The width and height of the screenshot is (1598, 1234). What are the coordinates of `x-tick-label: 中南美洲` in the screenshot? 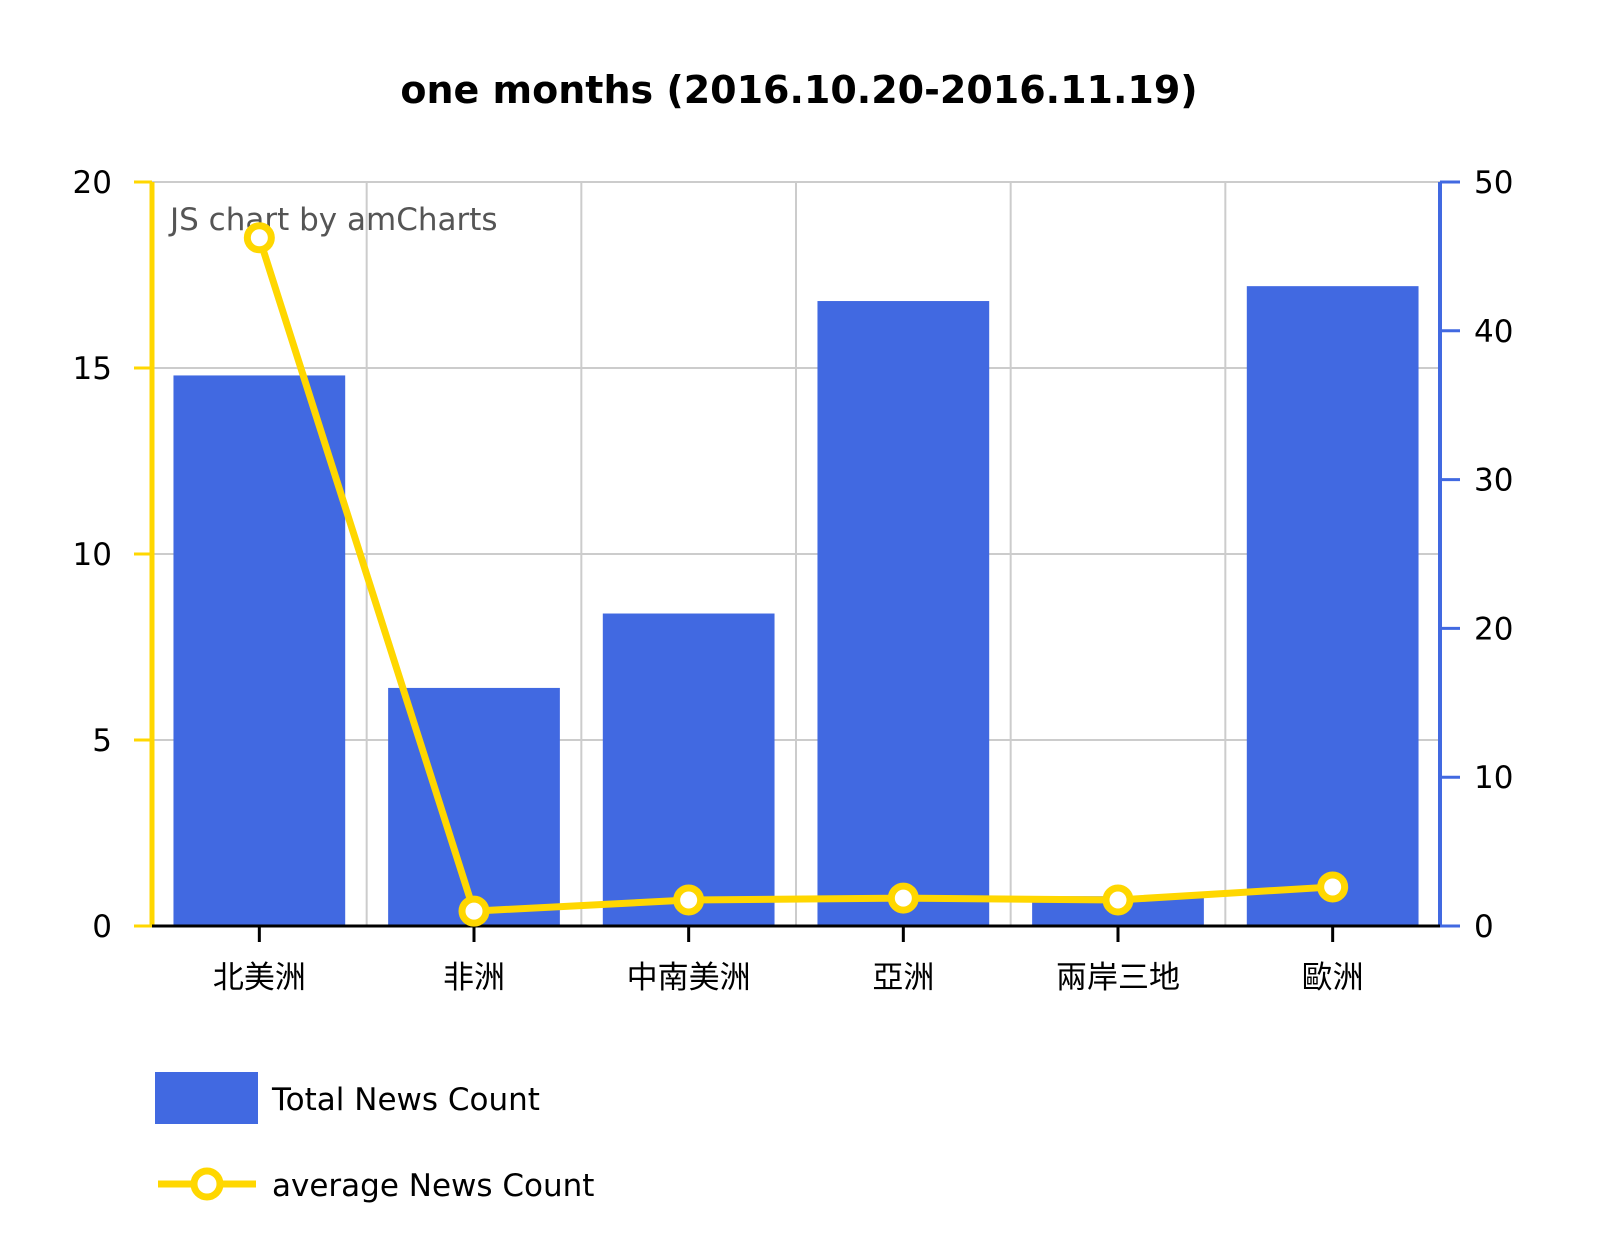 It's located at (689, 978).